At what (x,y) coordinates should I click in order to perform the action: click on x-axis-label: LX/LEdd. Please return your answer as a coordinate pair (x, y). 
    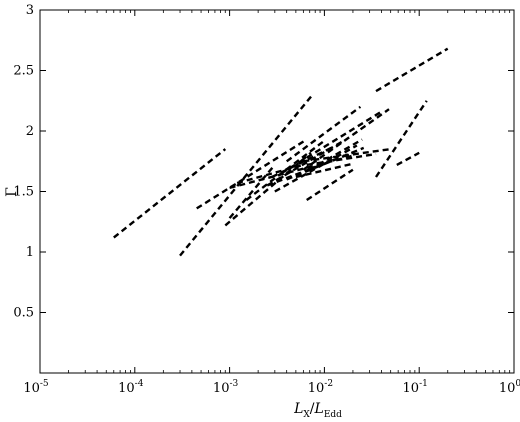
    Looking at the image, I should click on (317, 410).